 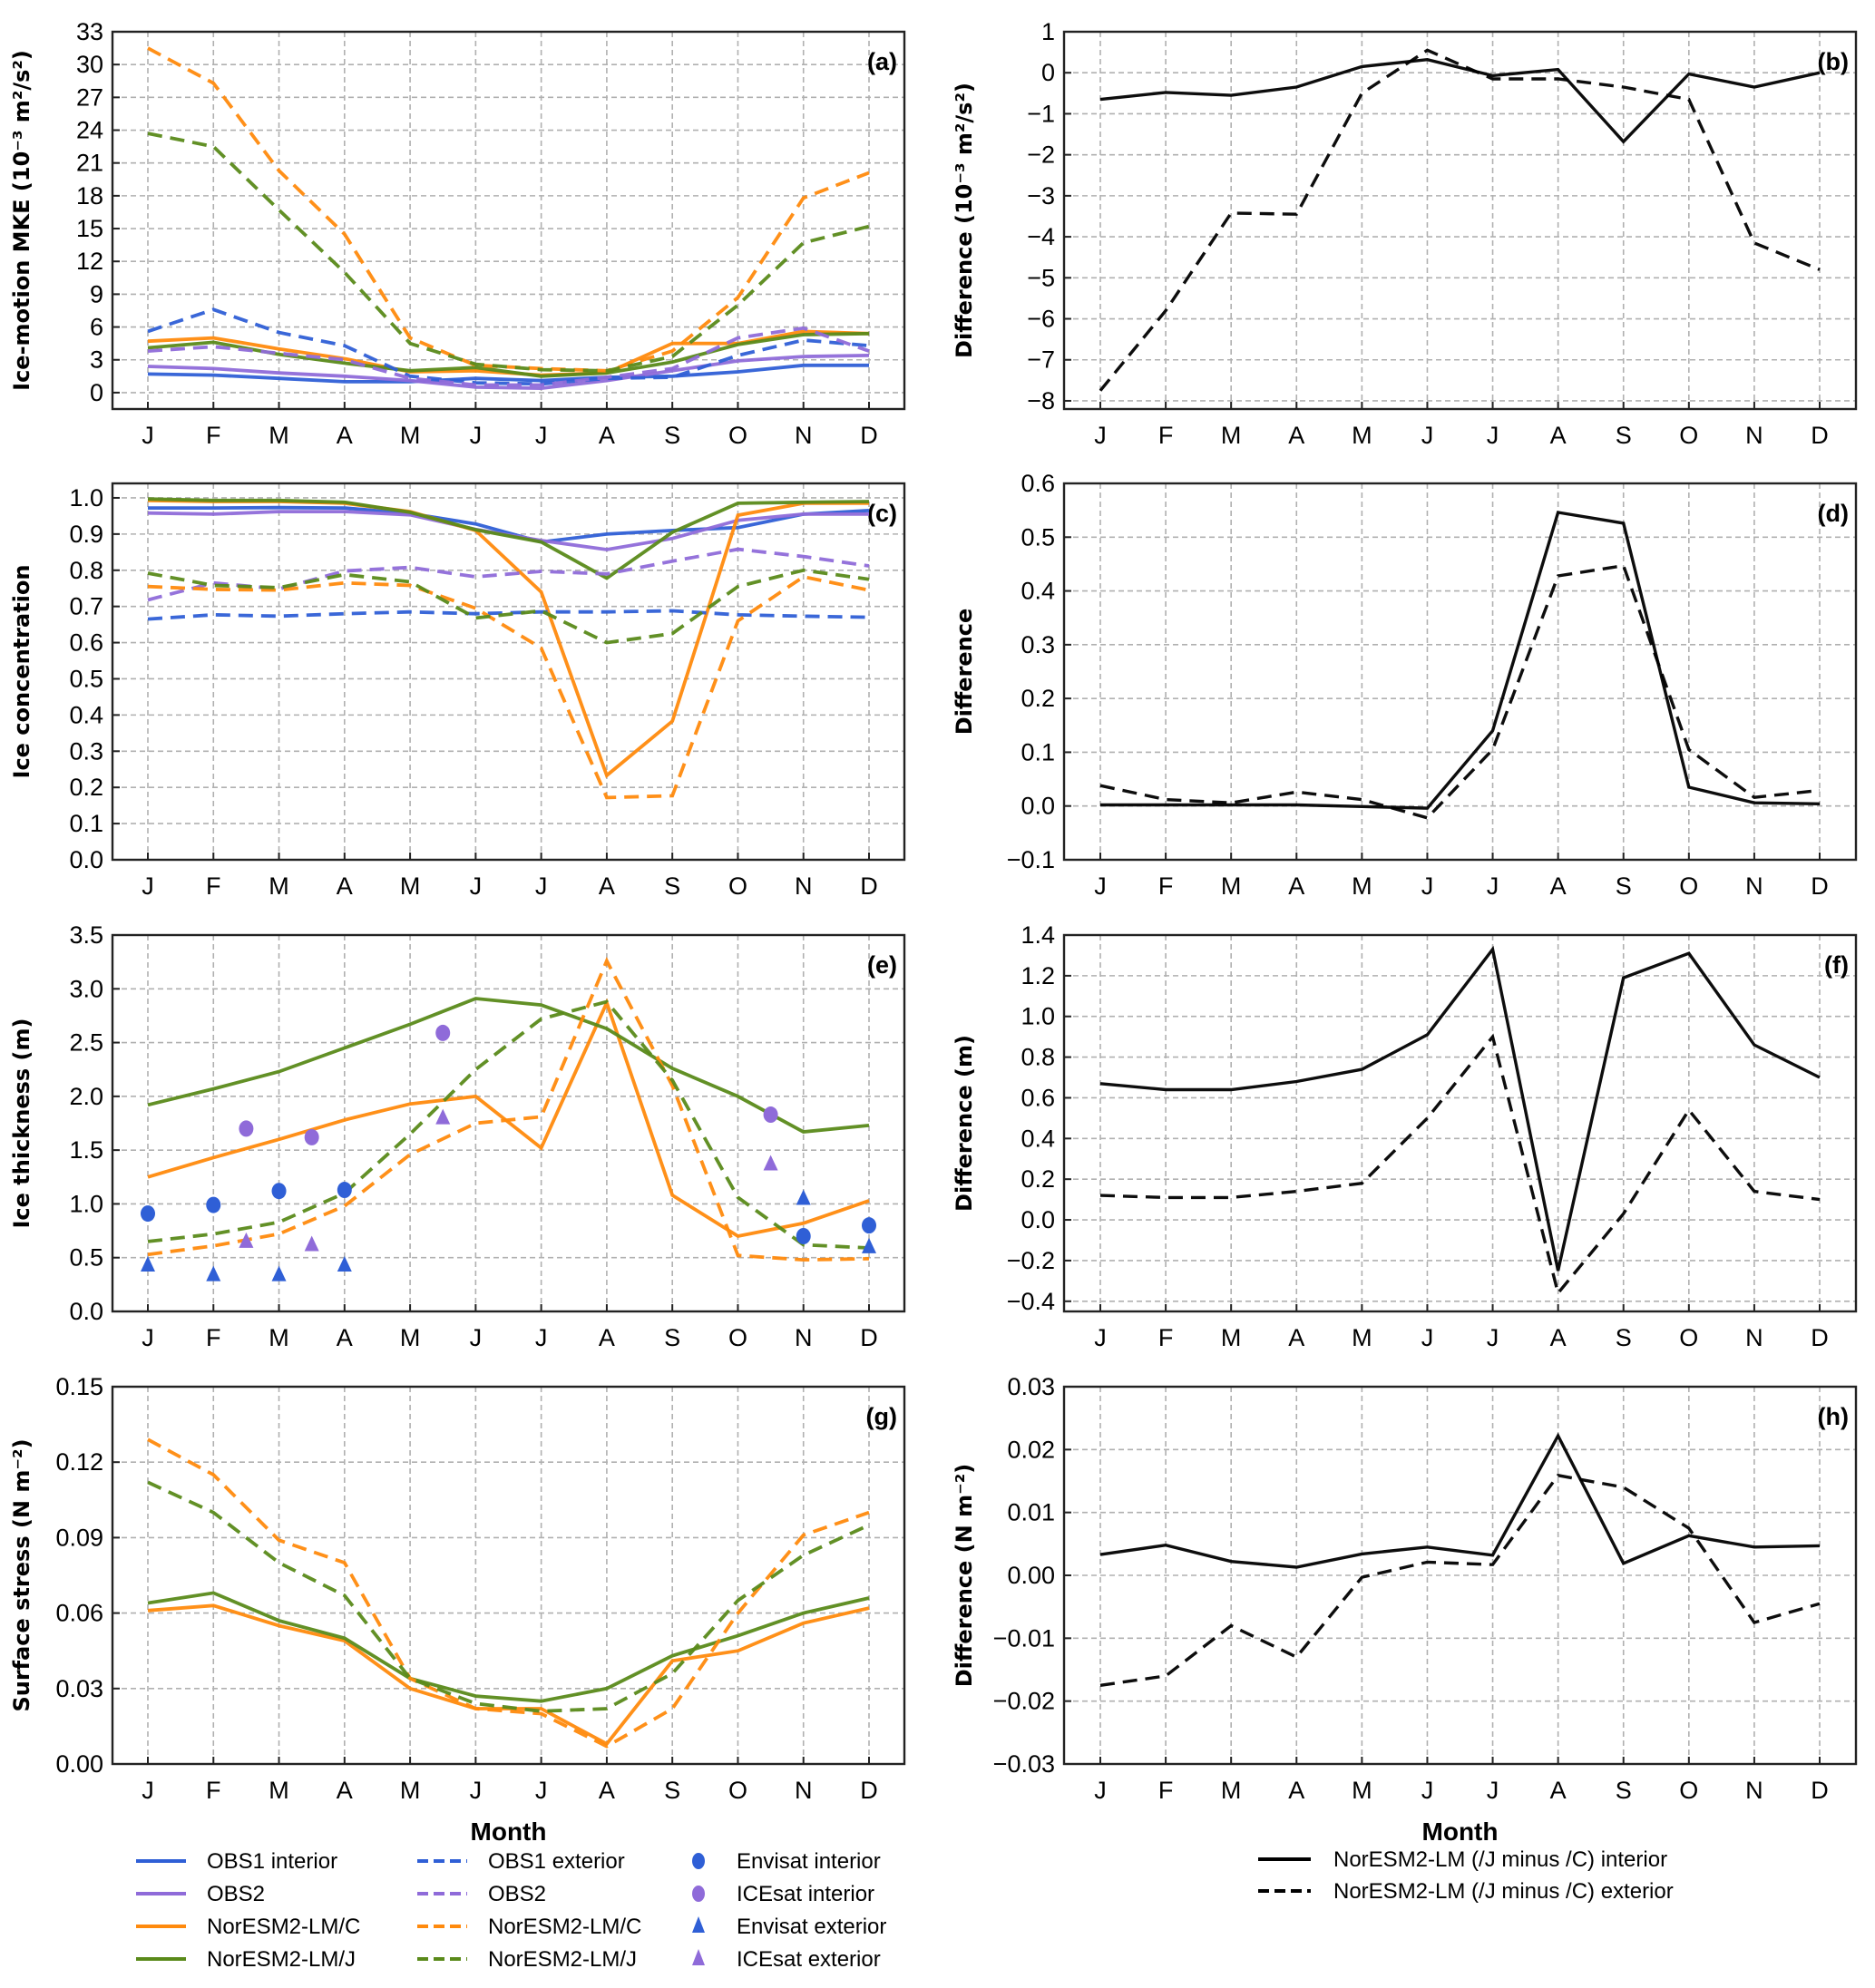 What do you see at coordinates (509, 1647) in the screenshot?
I see `series-line-noresm2-lm-j-interior` at bounding box center [509, 1647].